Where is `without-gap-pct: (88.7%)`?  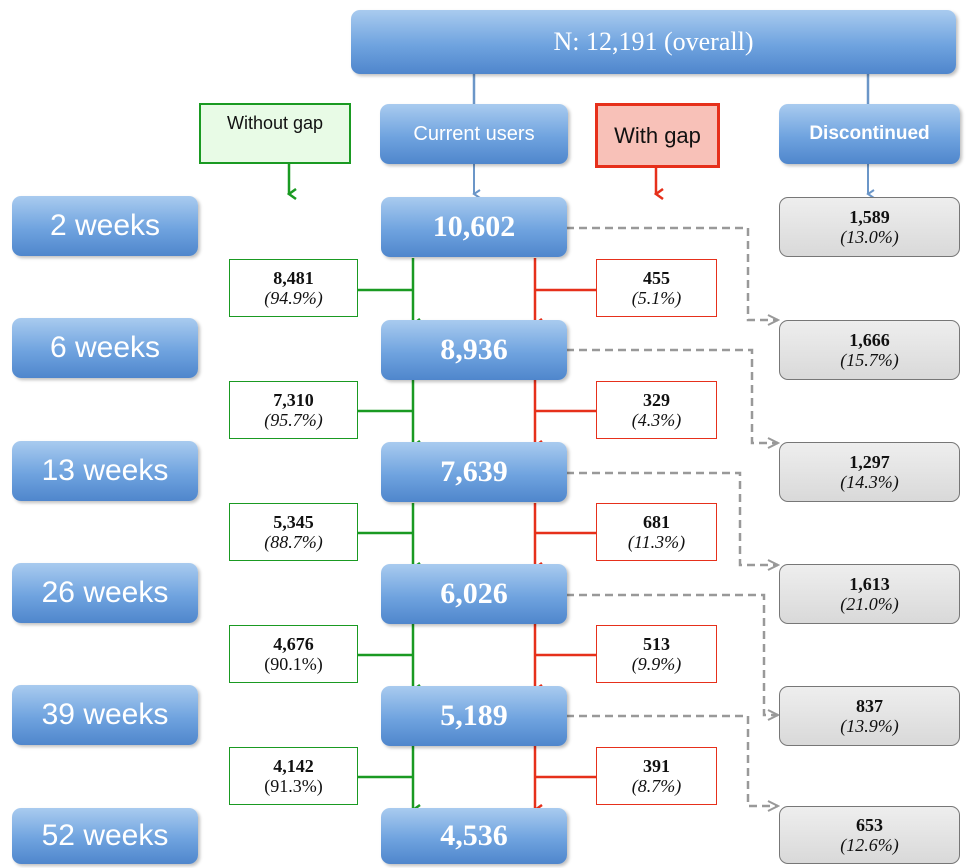 without-gap-pct: (88.7%) is located at coordinates (293, 542).